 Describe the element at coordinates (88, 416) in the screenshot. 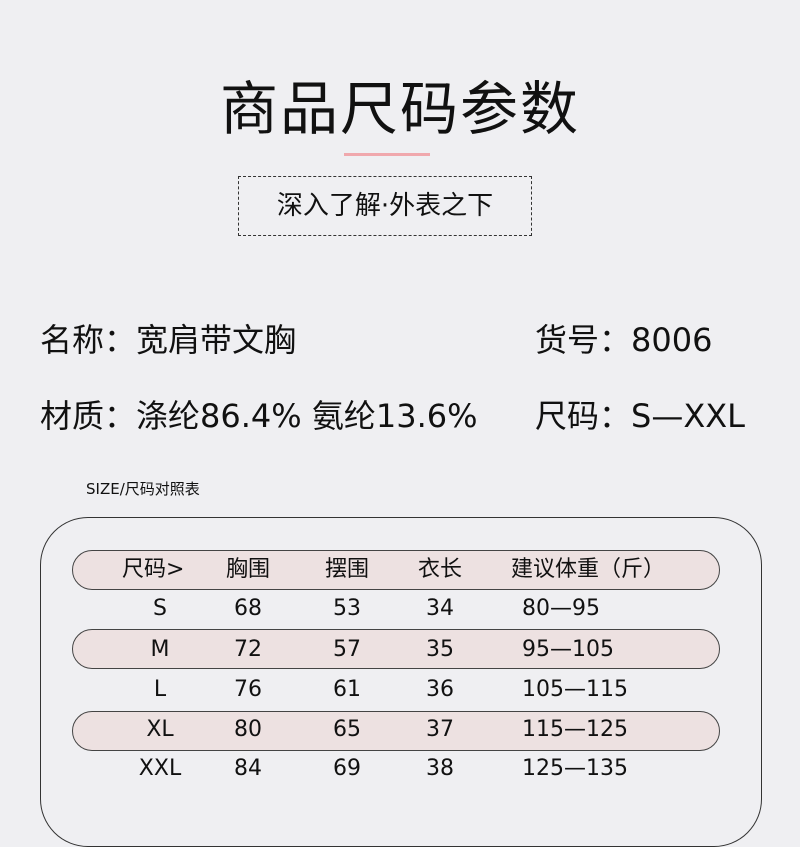

I see `material-label: 材质：` at that location.